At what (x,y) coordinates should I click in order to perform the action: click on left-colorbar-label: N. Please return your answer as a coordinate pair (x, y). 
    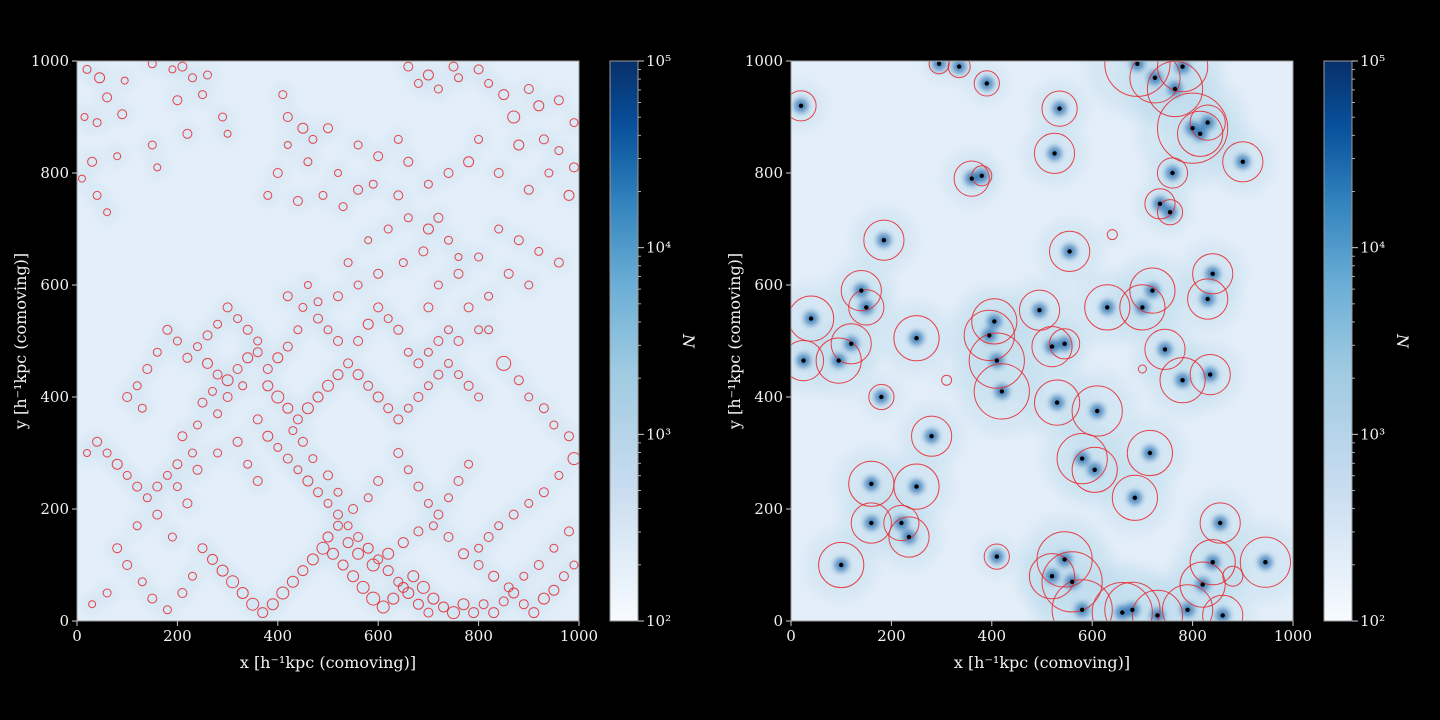
    Looking at the image, I should click on (688, 341).